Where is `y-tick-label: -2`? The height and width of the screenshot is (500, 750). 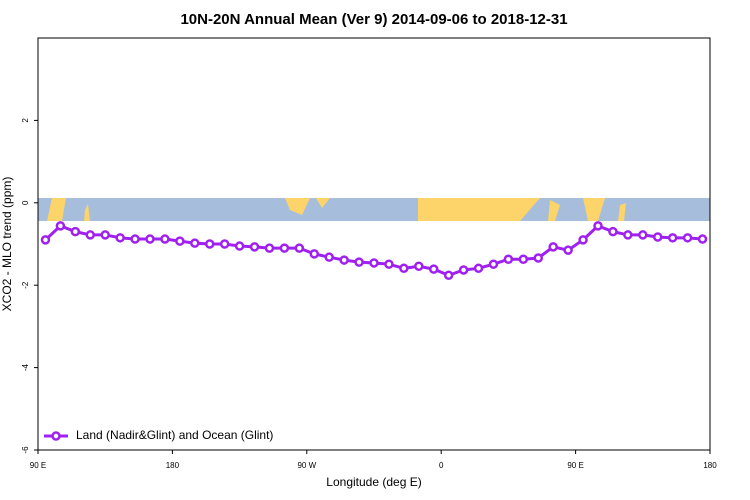
y-tick-label: -2 is located at coordinates (25, 285).